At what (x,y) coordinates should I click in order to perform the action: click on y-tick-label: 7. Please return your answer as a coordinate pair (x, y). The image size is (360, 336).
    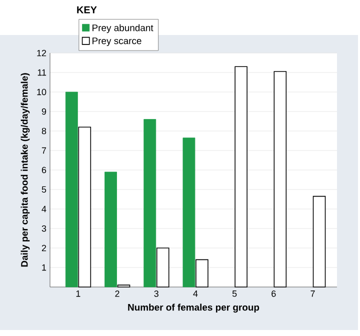
    Looking at the image, I should click on (44, 150).